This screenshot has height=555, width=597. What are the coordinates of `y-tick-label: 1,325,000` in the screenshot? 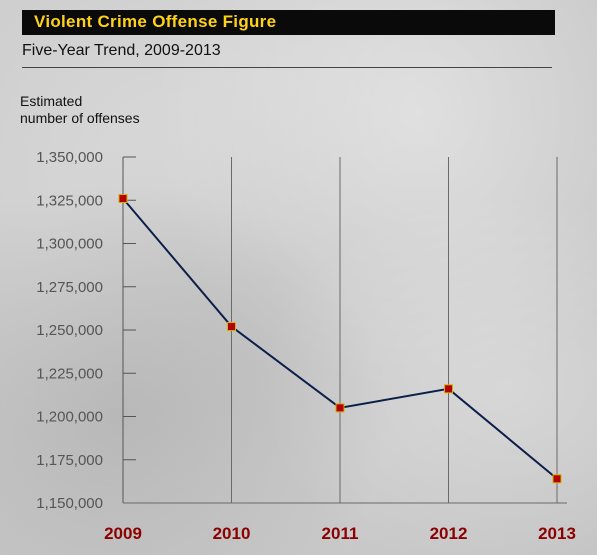 It's located at (69, 200).